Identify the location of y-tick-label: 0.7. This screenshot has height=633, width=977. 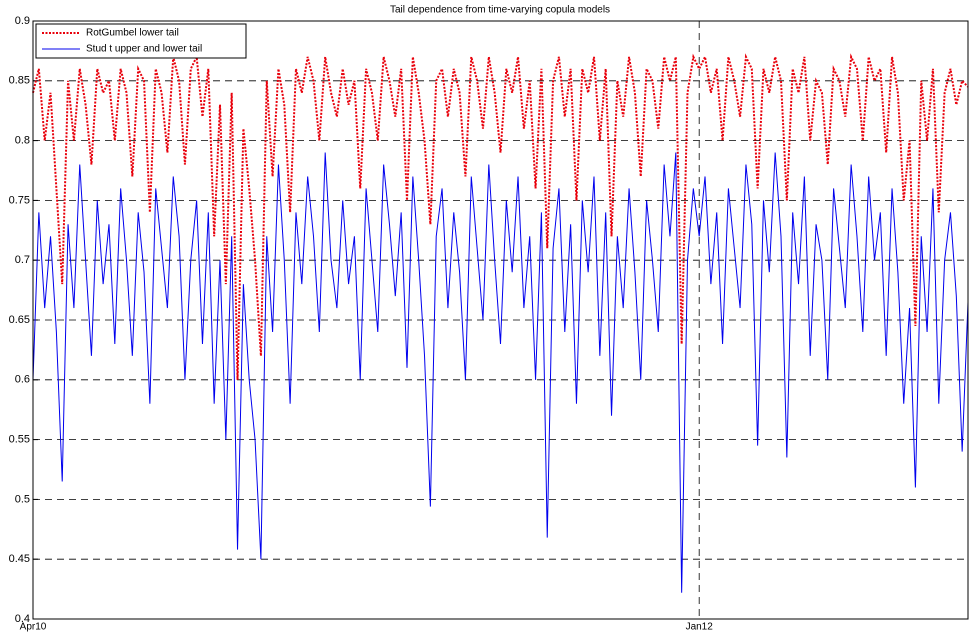
(22, 260).